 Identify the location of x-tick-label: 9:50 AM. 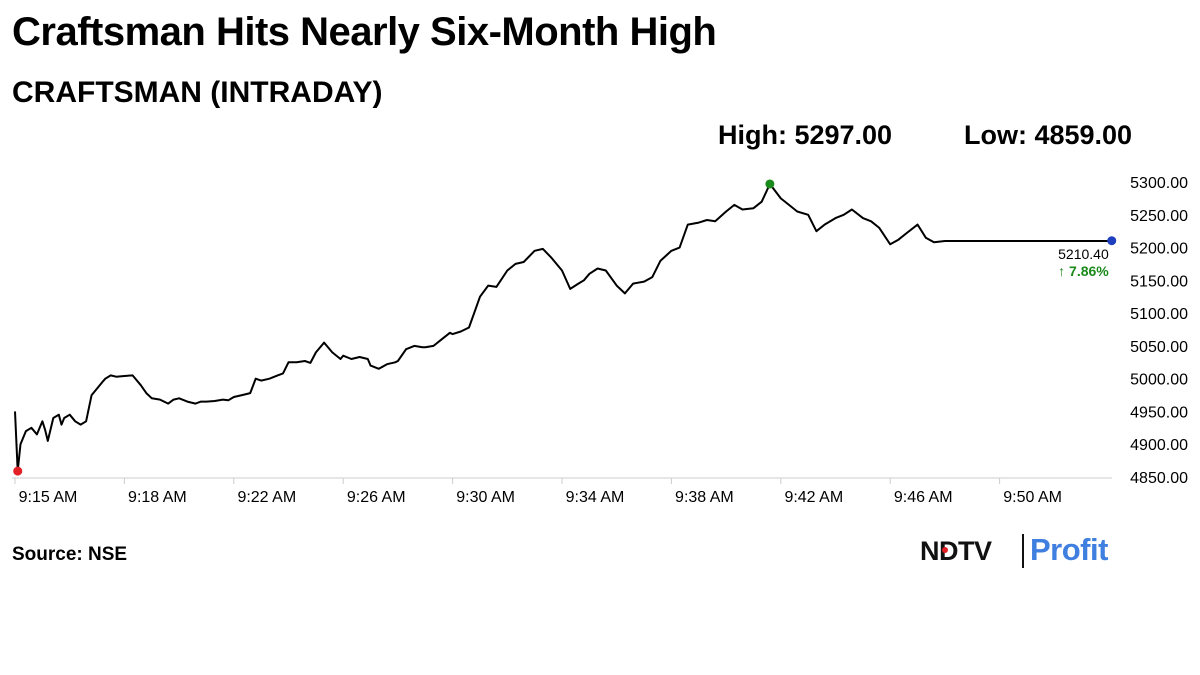
(1032, 497).